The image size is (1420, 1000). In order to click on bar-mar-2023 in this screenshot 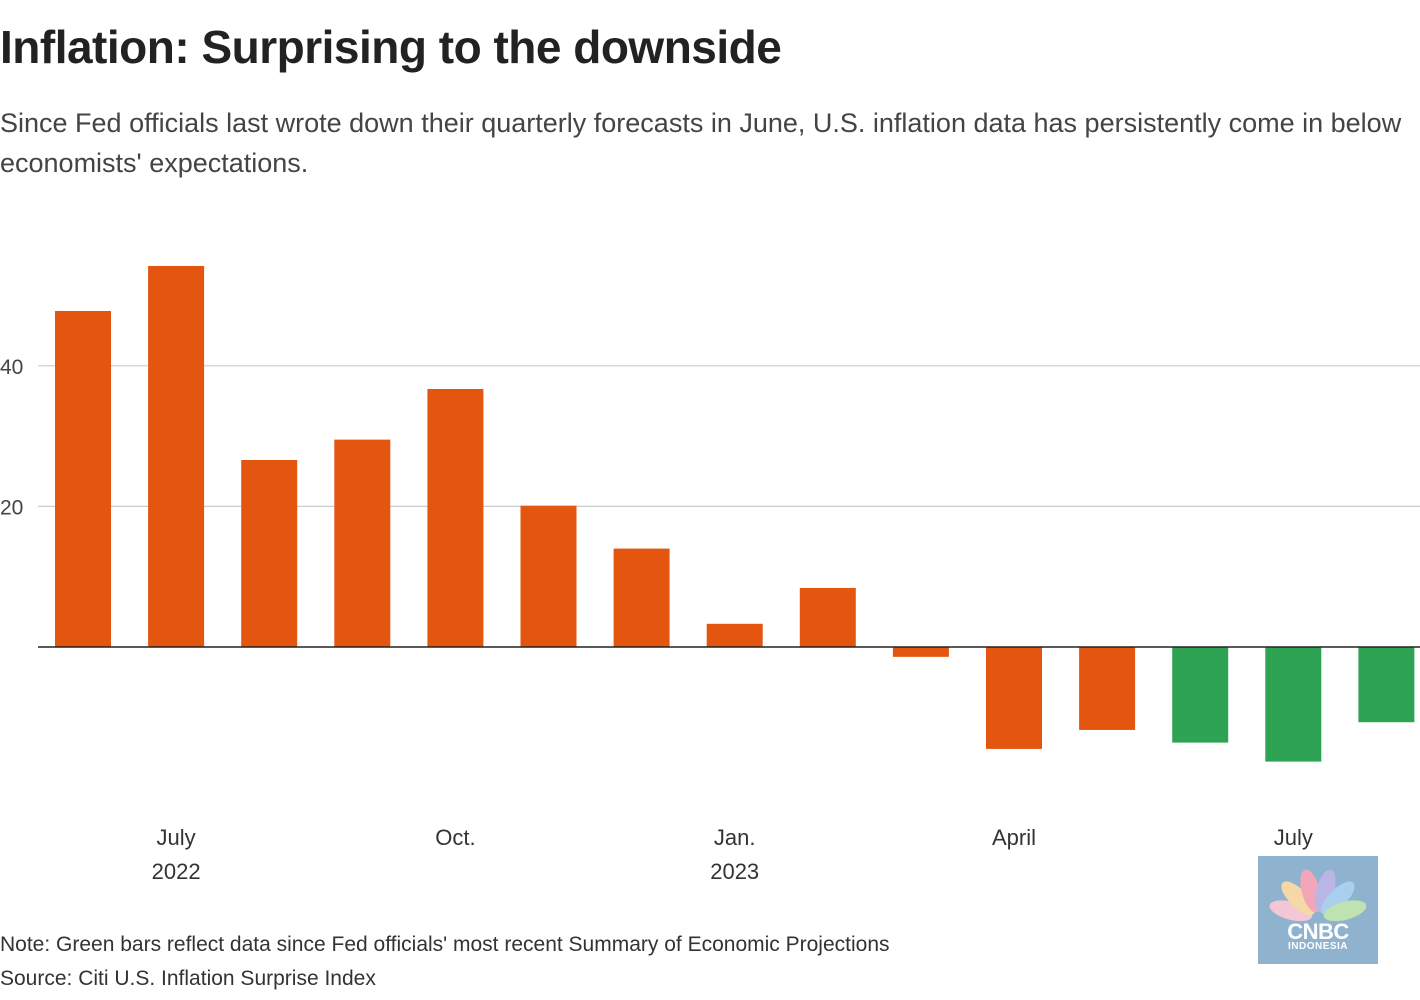, I will do `click(920, 652)`.